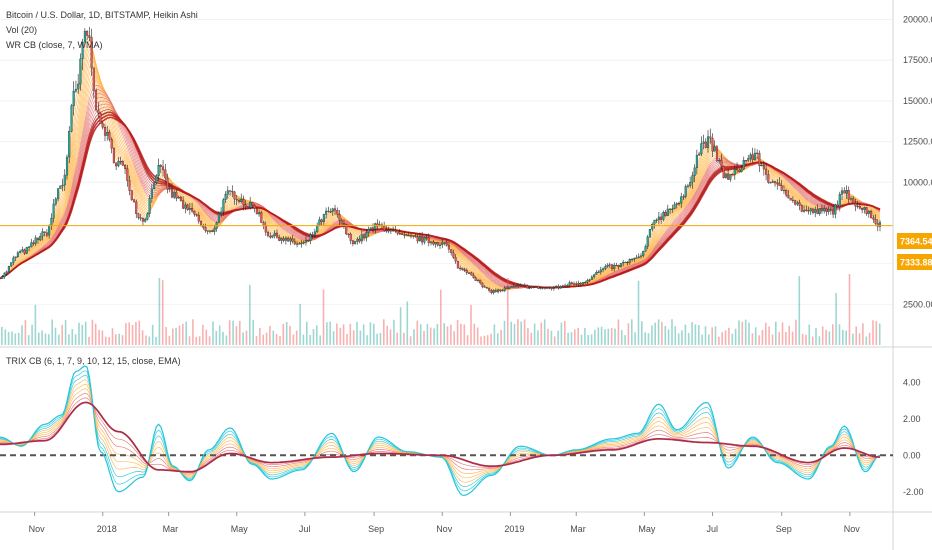  I want to click on ribbon-legend: WR CB (close, 7, WMA), so click(54, 45).